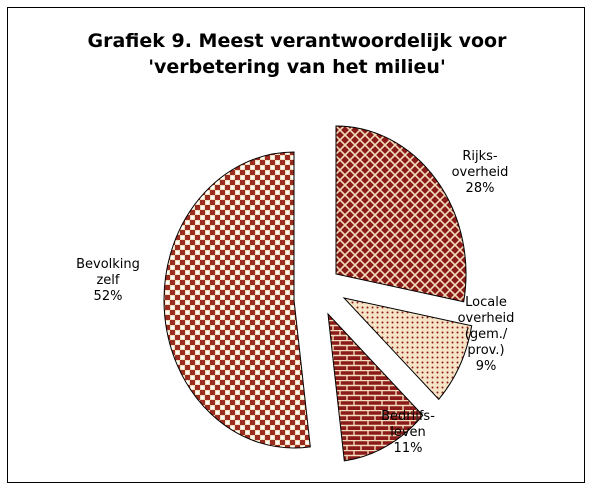  What do you see at coordinates (485, 350) in the screenshot?
I see `slice-category-label: prov.)` at bounding box center [485, 350].